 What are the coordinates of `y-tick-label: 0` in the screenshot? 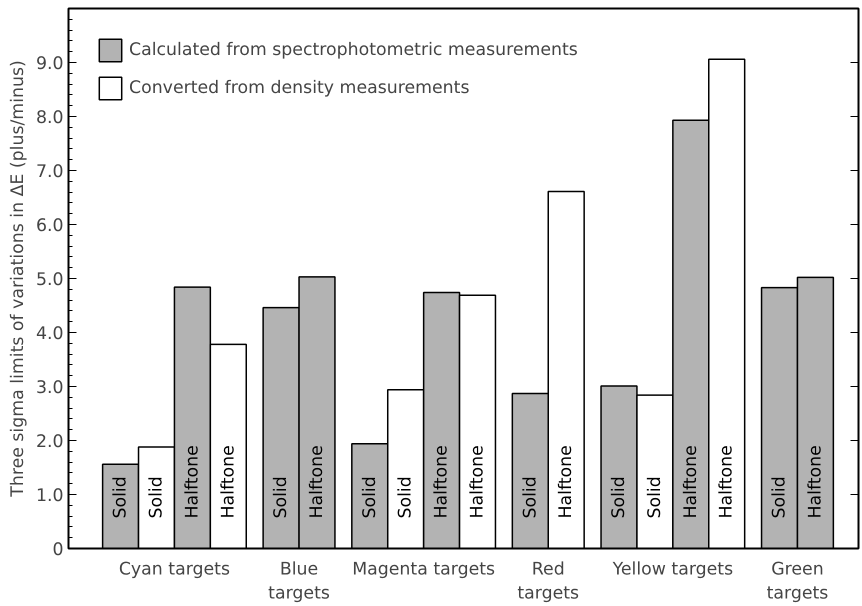 It's located at (58, 550).